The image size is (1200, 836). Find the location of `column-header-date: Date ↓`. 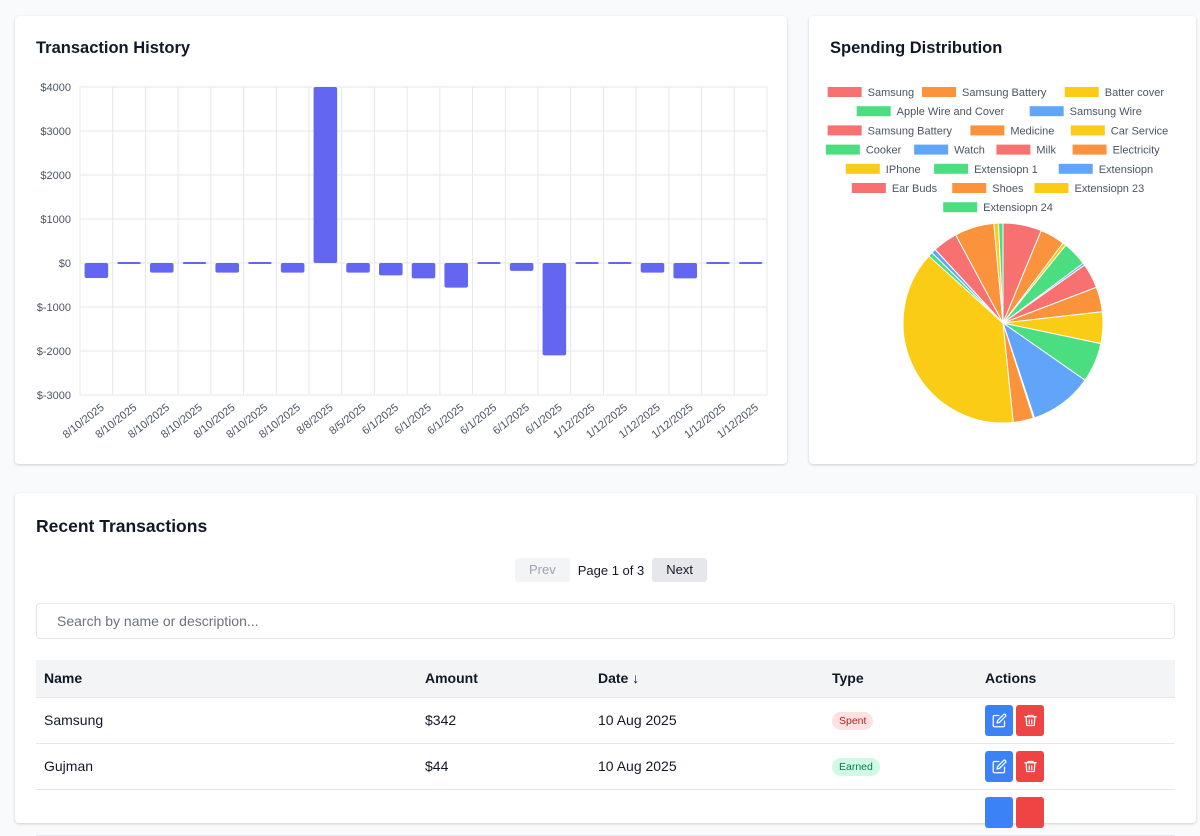

column-header-date: Date ↓ is located at coordinates (707, 679).